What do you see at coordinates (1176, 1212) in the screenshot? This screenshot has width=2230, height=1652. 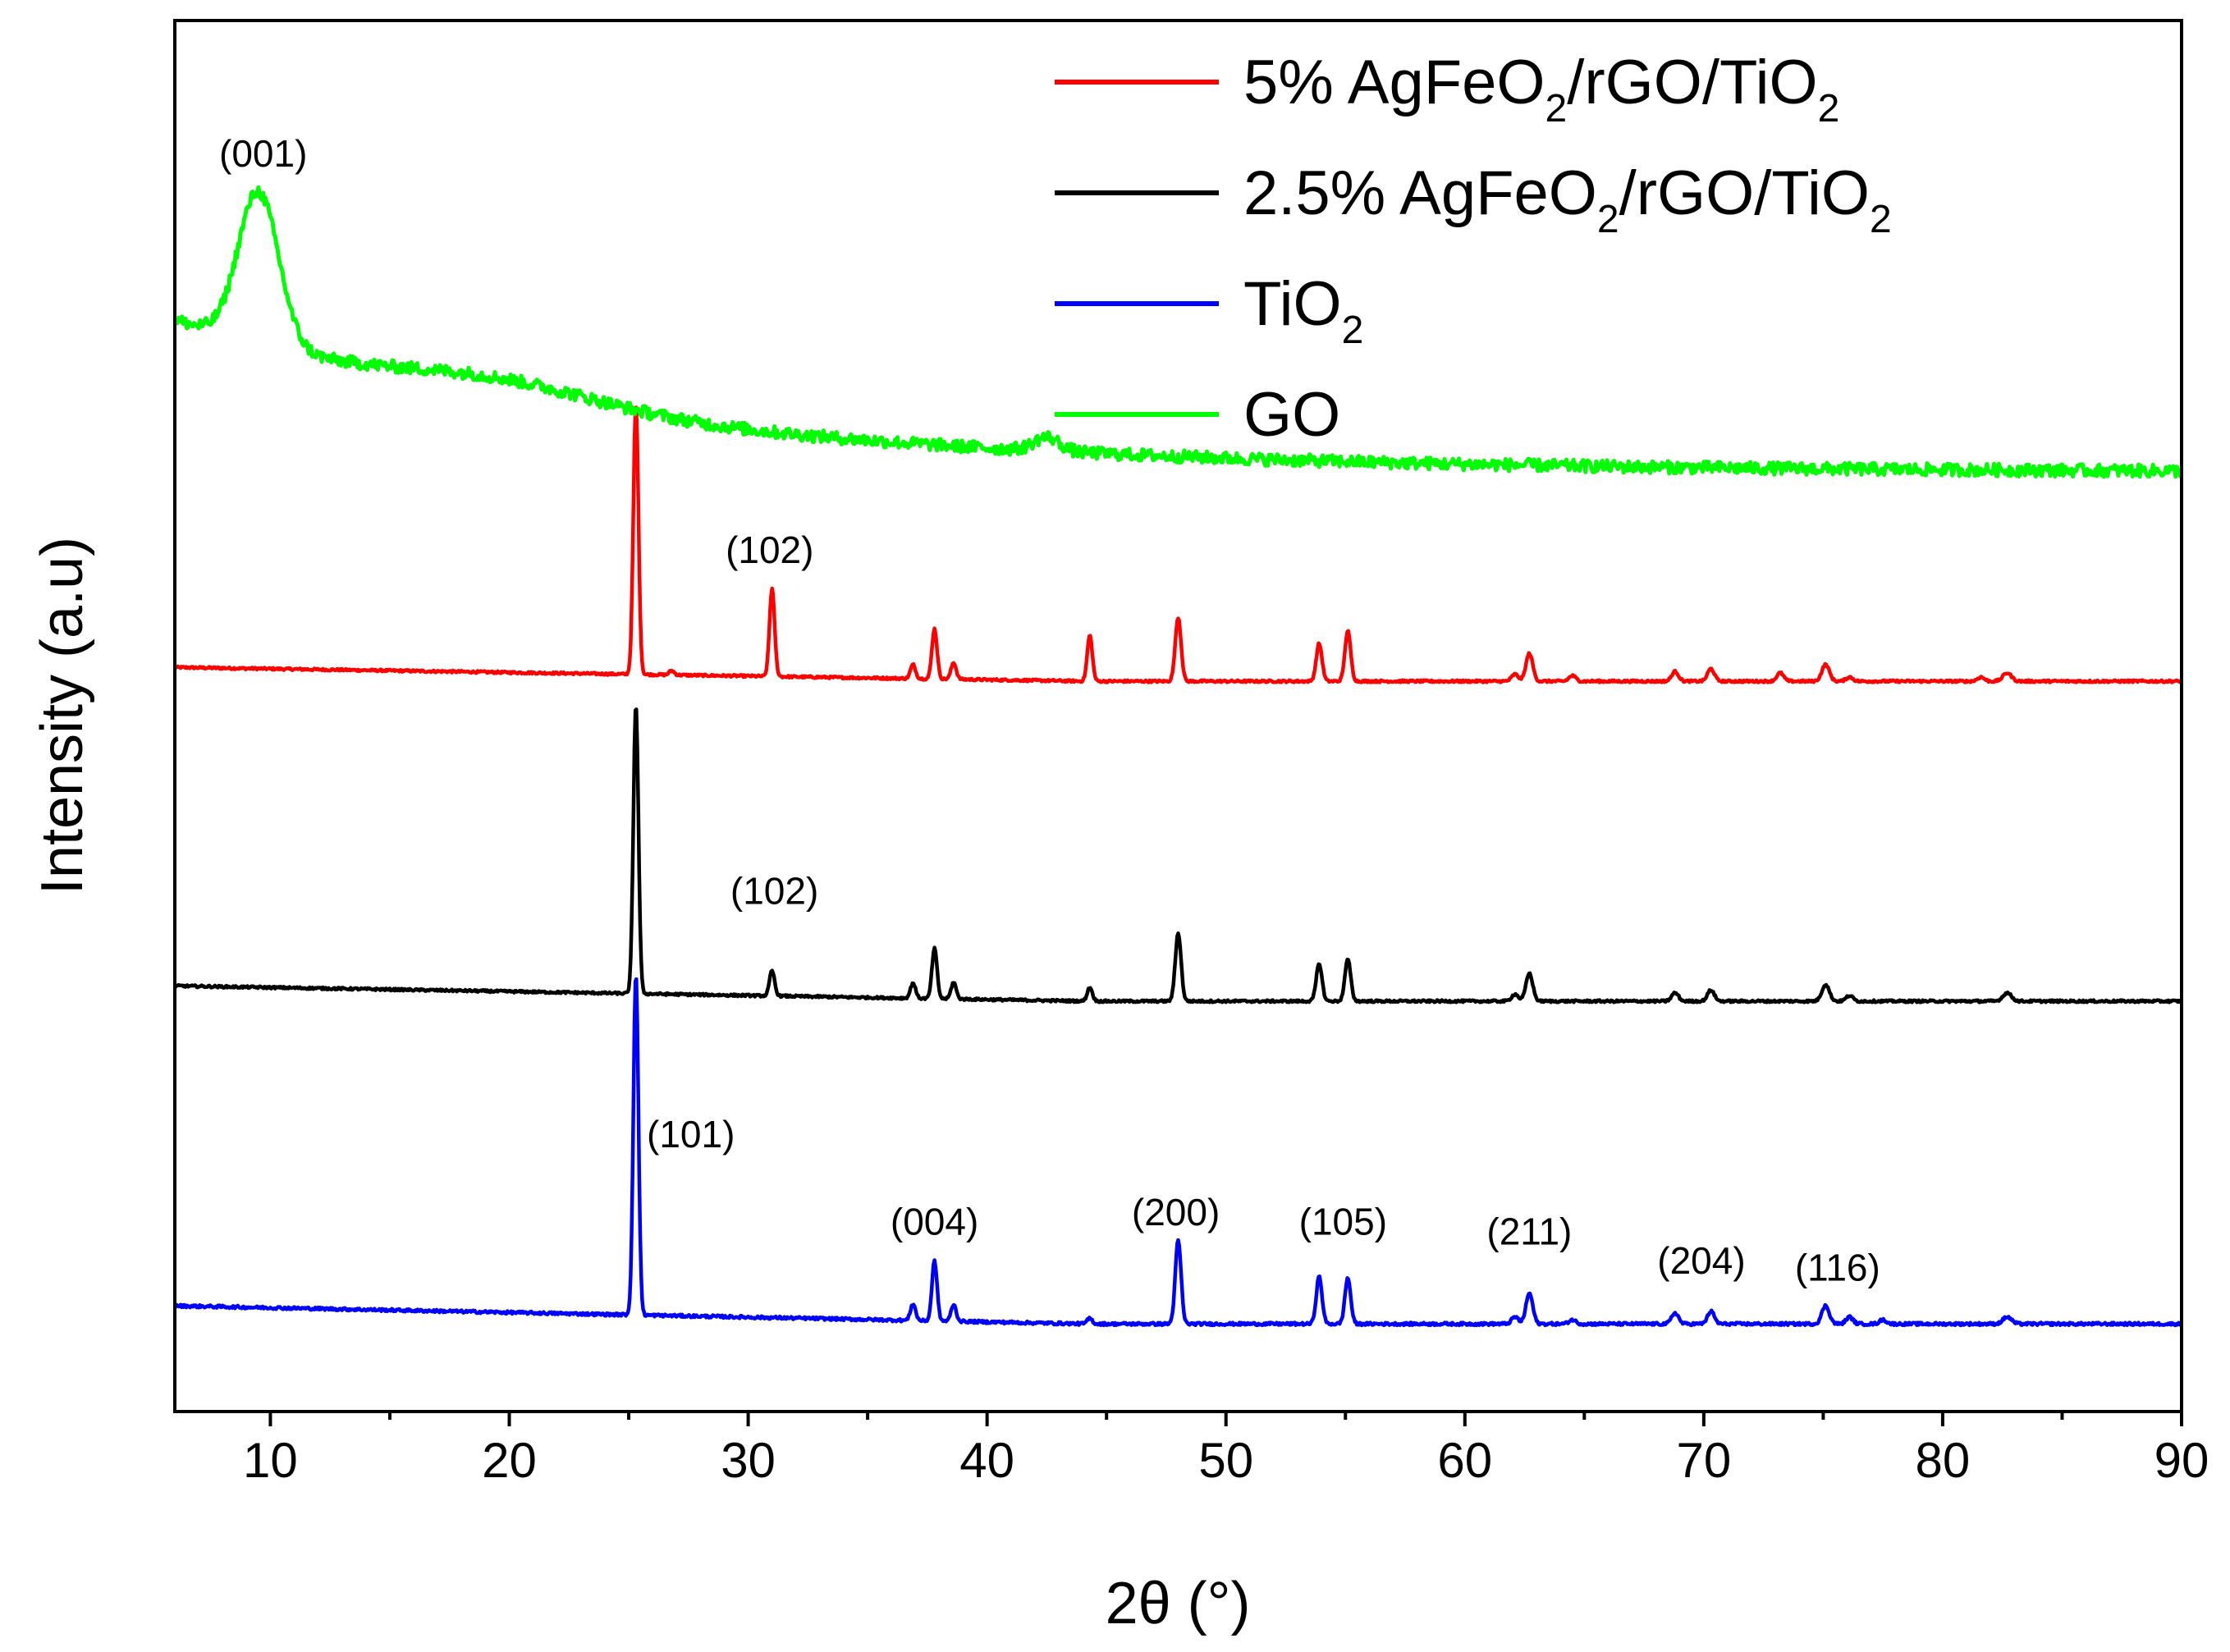 I see `peak-annotation: (200)` at bounding box center [1176, 1212].